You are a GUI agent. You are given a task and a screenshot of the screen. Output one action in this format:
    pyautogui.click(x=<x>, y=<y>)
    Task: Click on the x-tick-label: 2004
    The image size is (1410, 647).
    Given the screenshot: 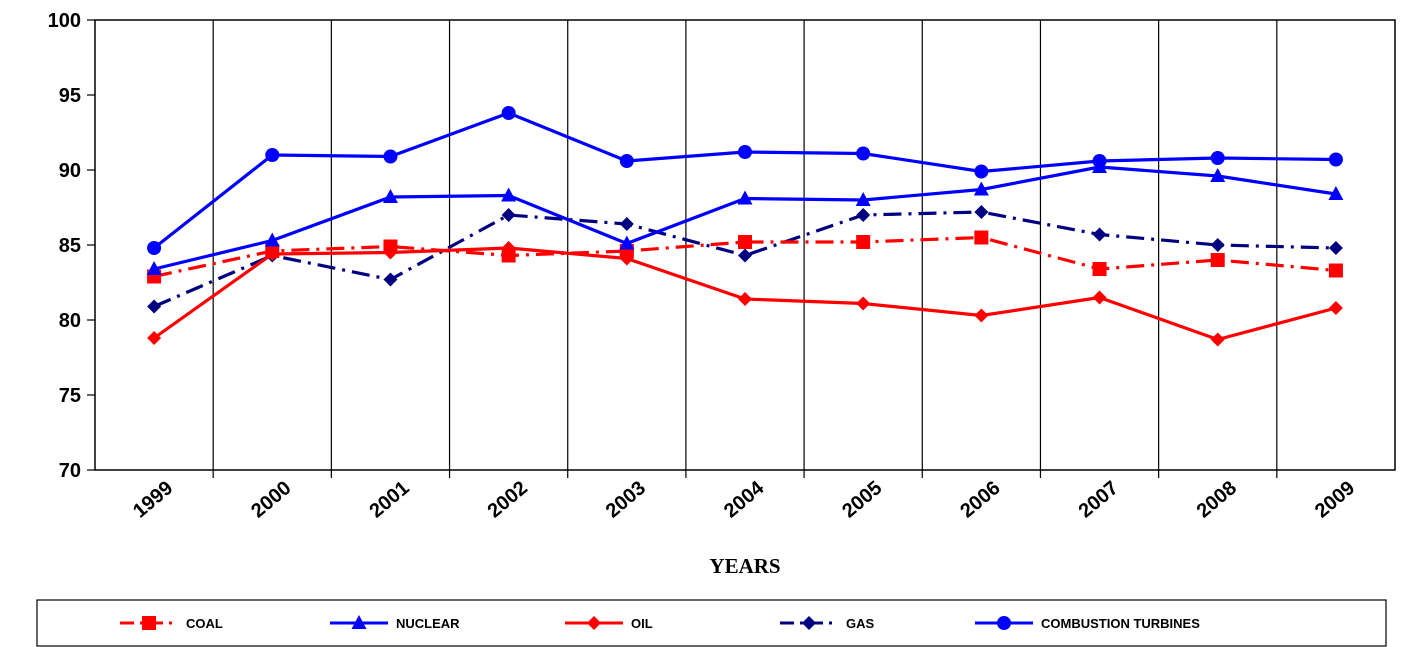 What is the action you would take?
    pyautogui.click(x=744, y=499)
    